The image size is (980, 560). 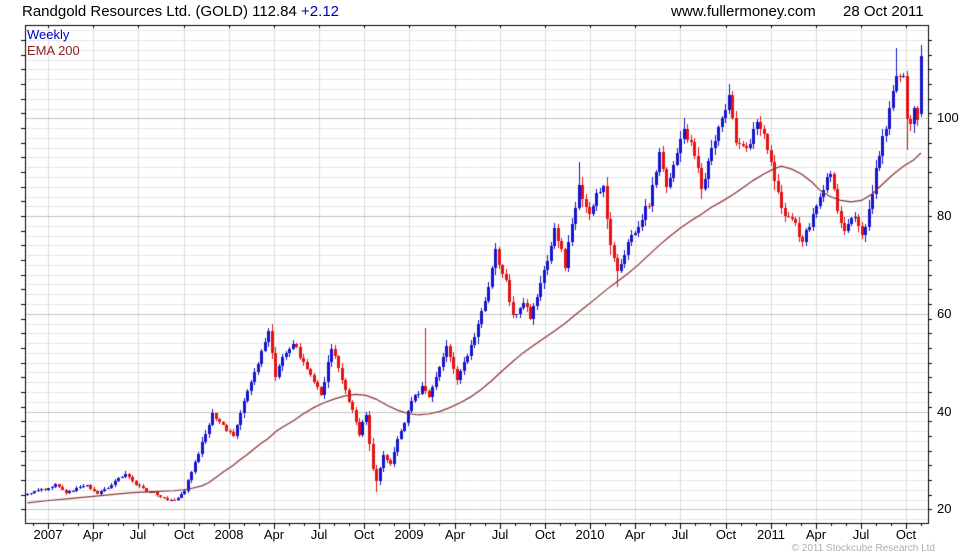 I want to click on y-axis-label: 60, so click(x=944, y=313).